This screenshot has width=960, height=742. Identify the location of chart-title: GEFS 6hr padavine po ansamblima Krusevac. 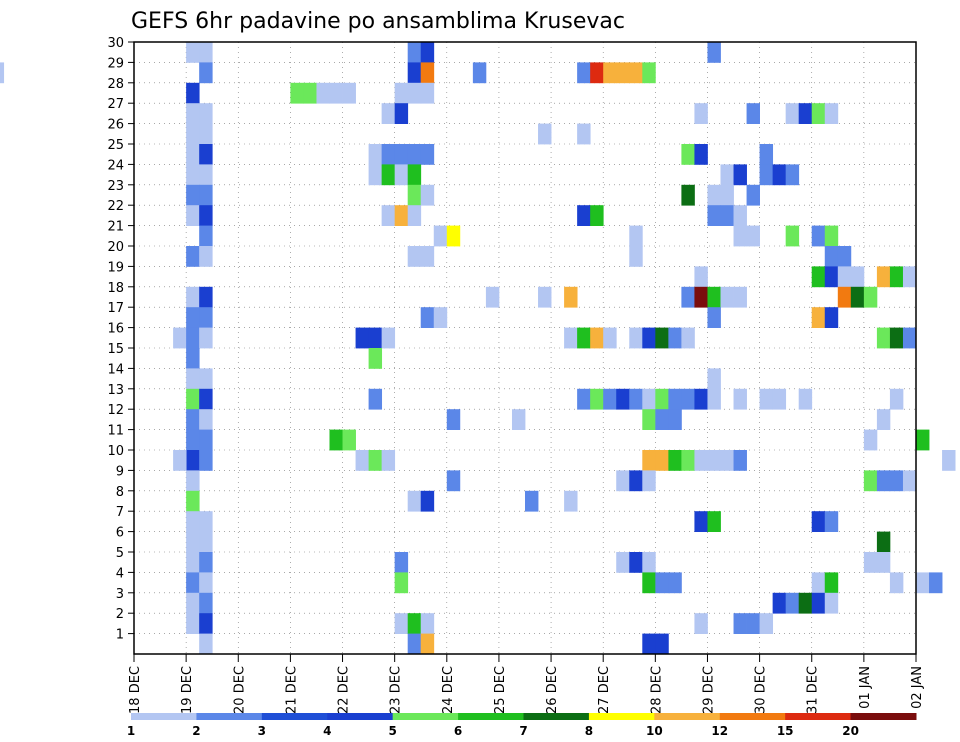
(378, 21).